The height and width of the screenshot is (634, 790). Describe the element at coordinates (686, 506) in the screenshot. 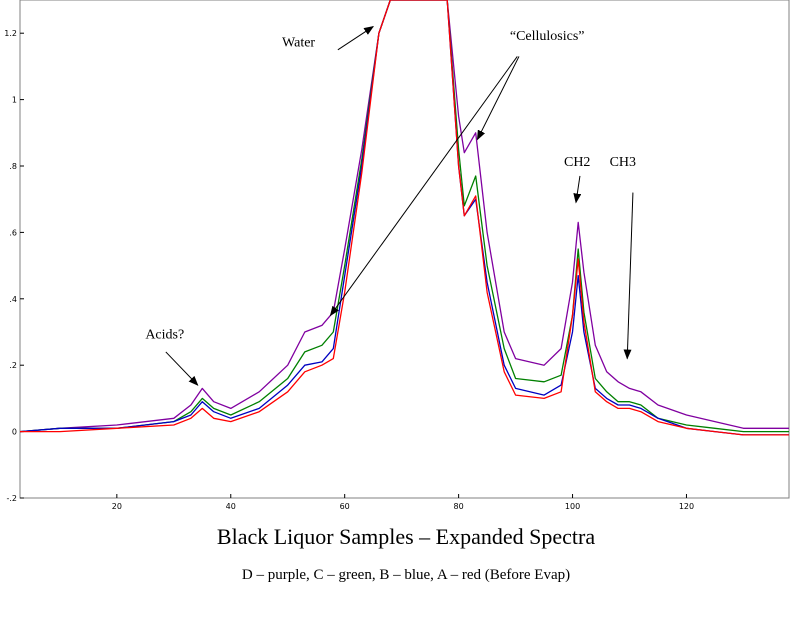

I see `x-tick-label: 120` at that location.